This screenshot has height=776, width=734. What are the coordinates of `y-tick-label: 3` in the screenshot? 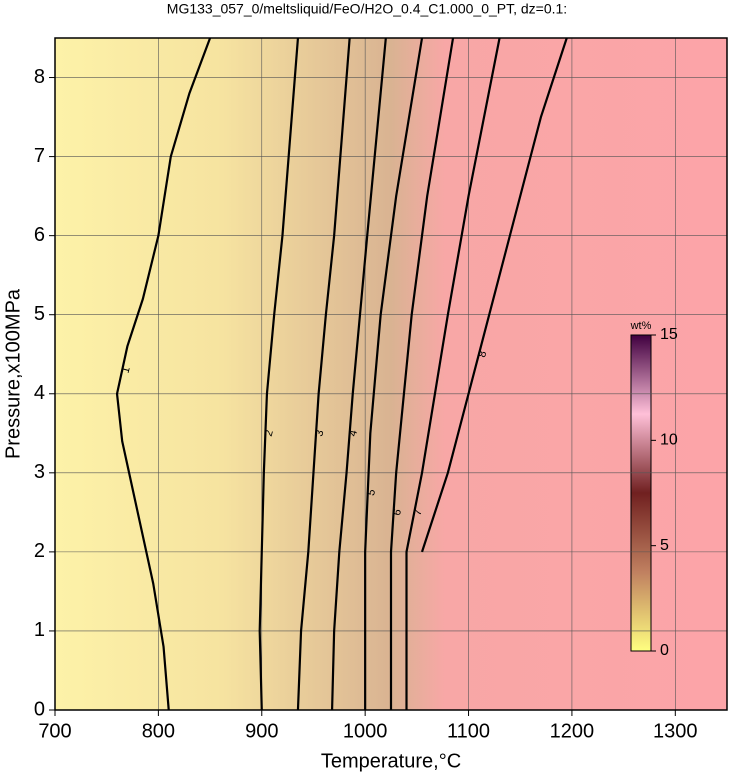 It's located at (39, 472).